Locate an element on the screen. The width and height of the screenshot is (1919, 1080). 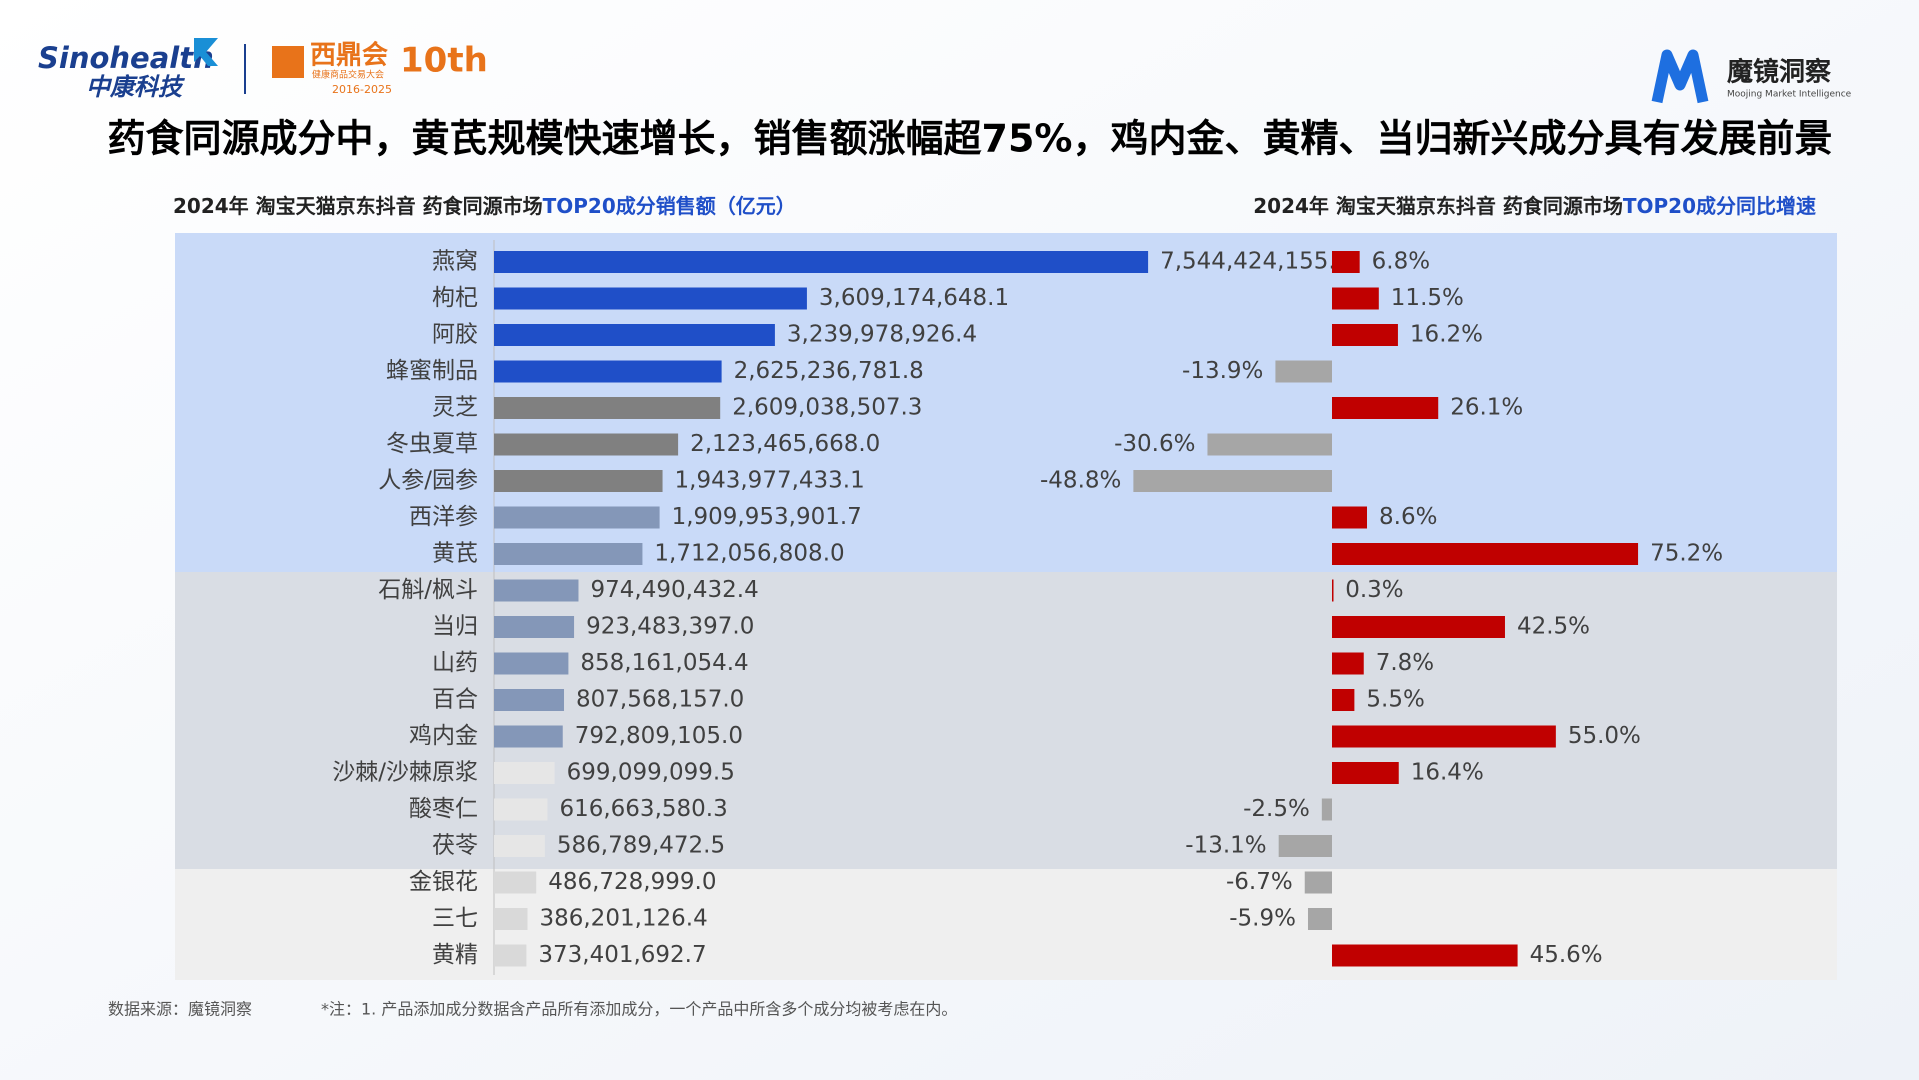
category-label: 黄精 is located at coordinates (455, 955).